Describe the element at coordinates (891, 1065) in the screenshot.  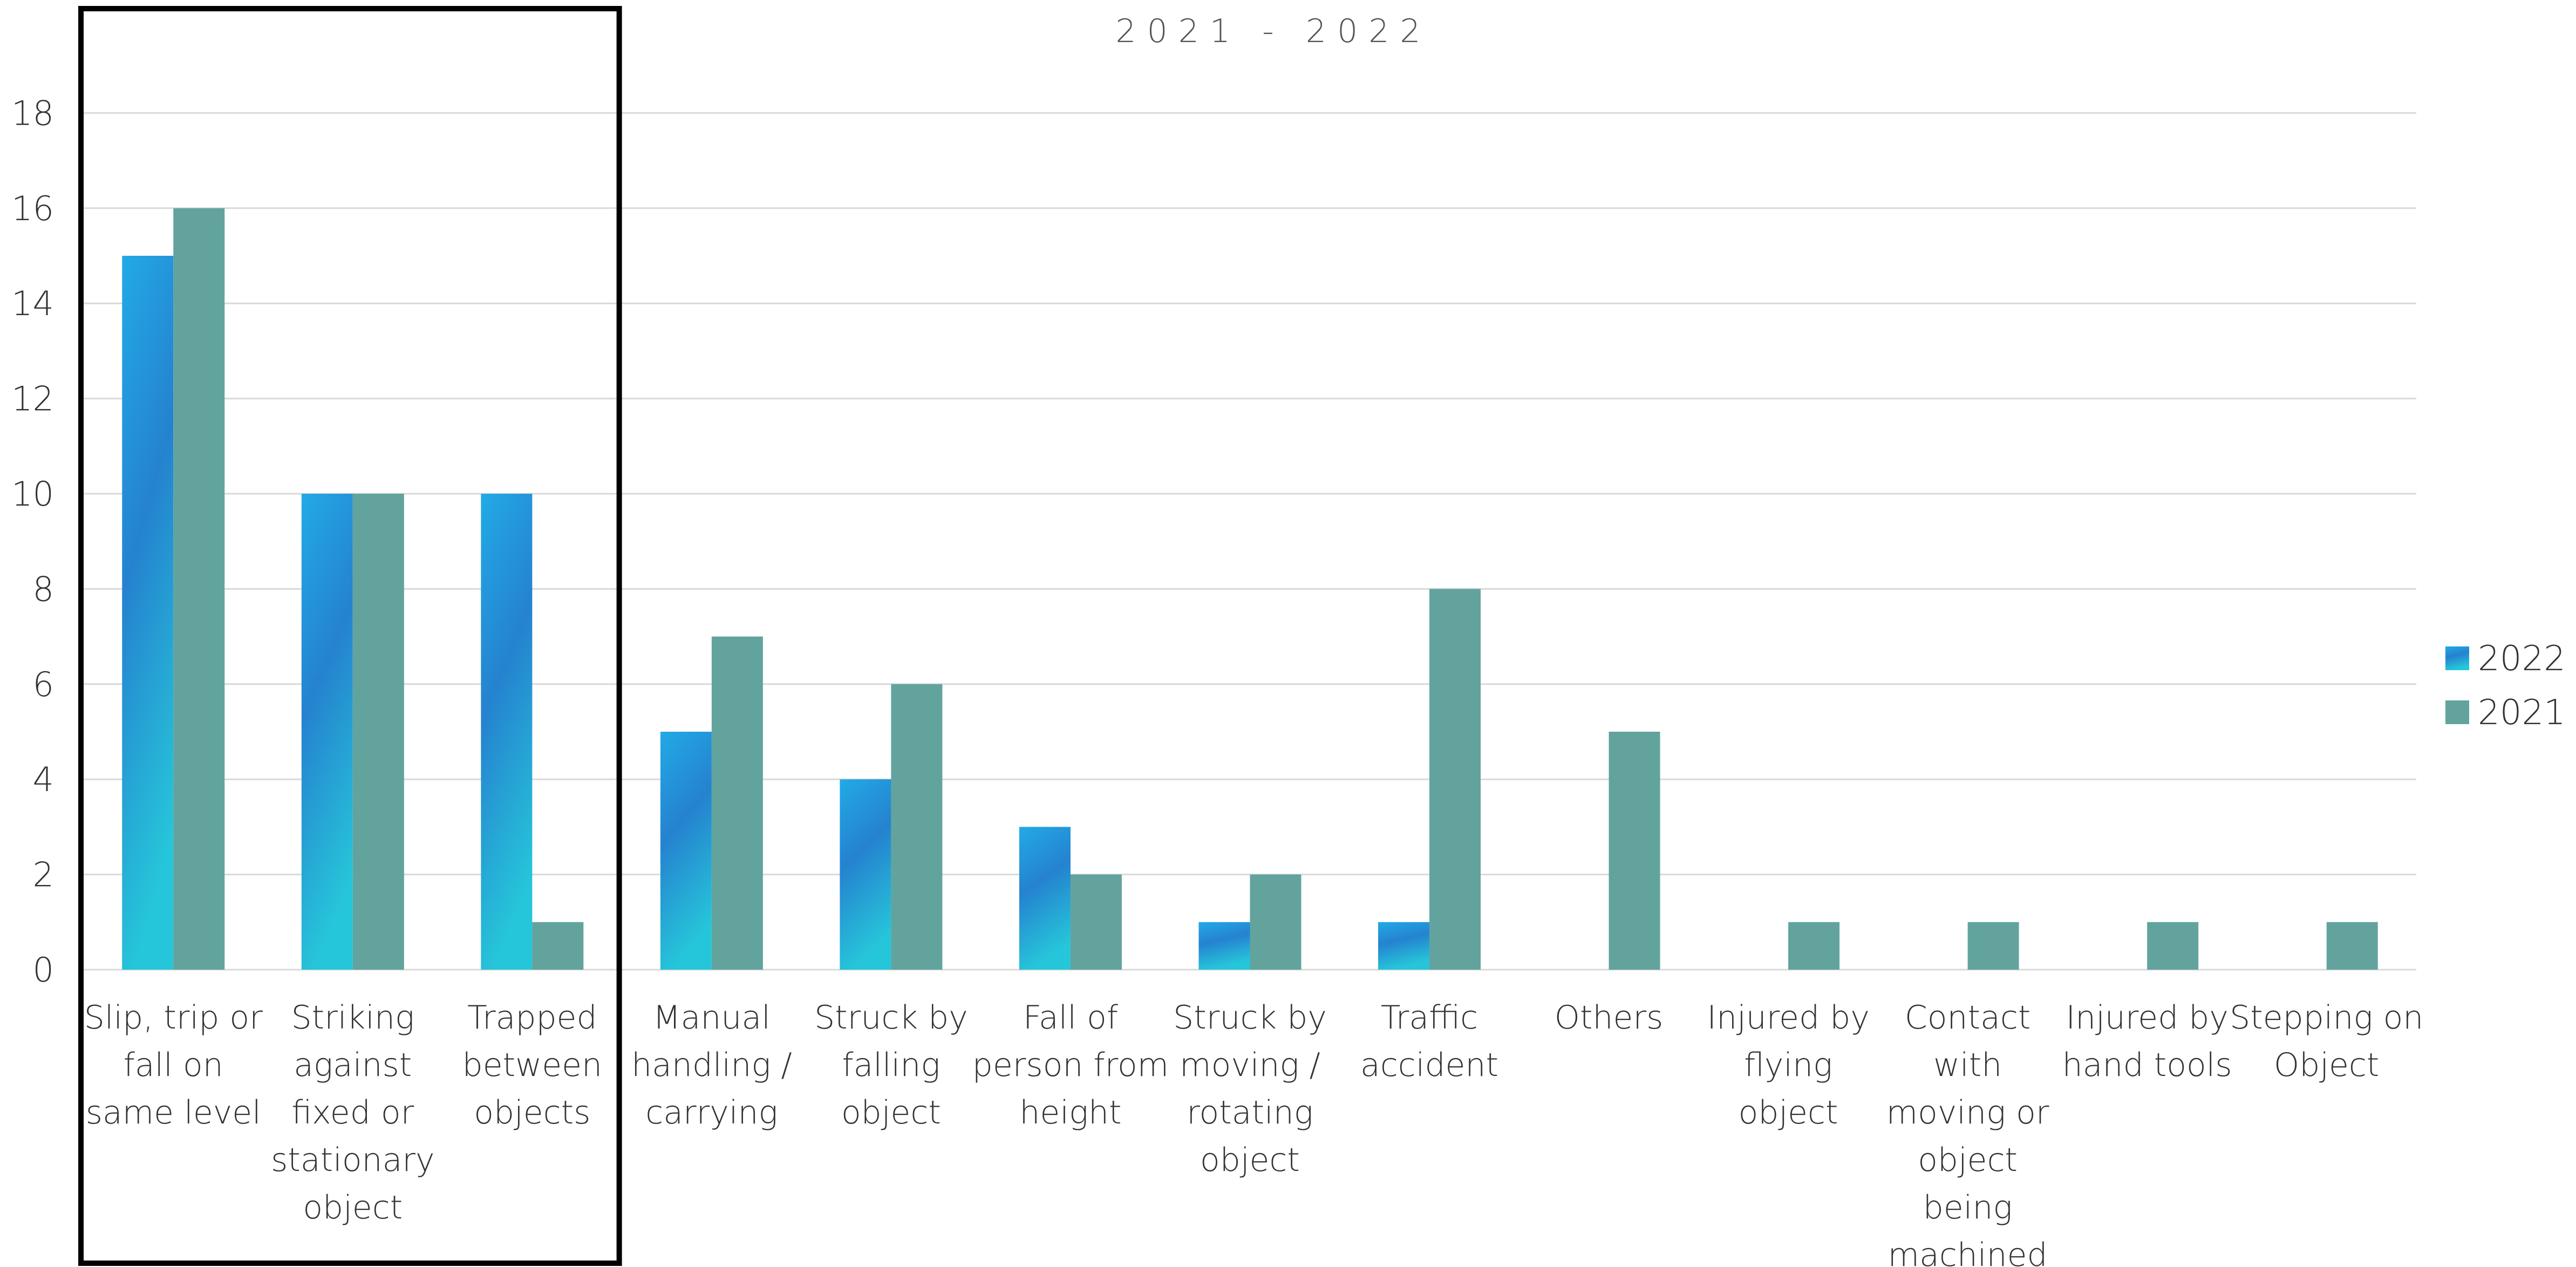
I see `x-tick-label: Struck by falling object` at that location.